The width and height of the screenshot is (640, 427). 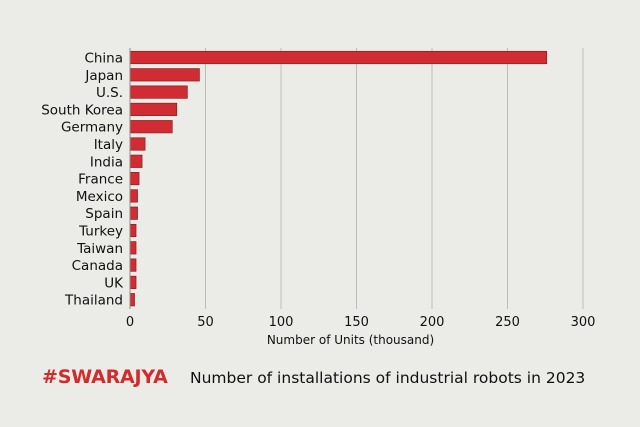 What do you see at coordinates (281, 322) in the screenshot?
I see `x-tick-label: 100` at bounding box center [281, 322].